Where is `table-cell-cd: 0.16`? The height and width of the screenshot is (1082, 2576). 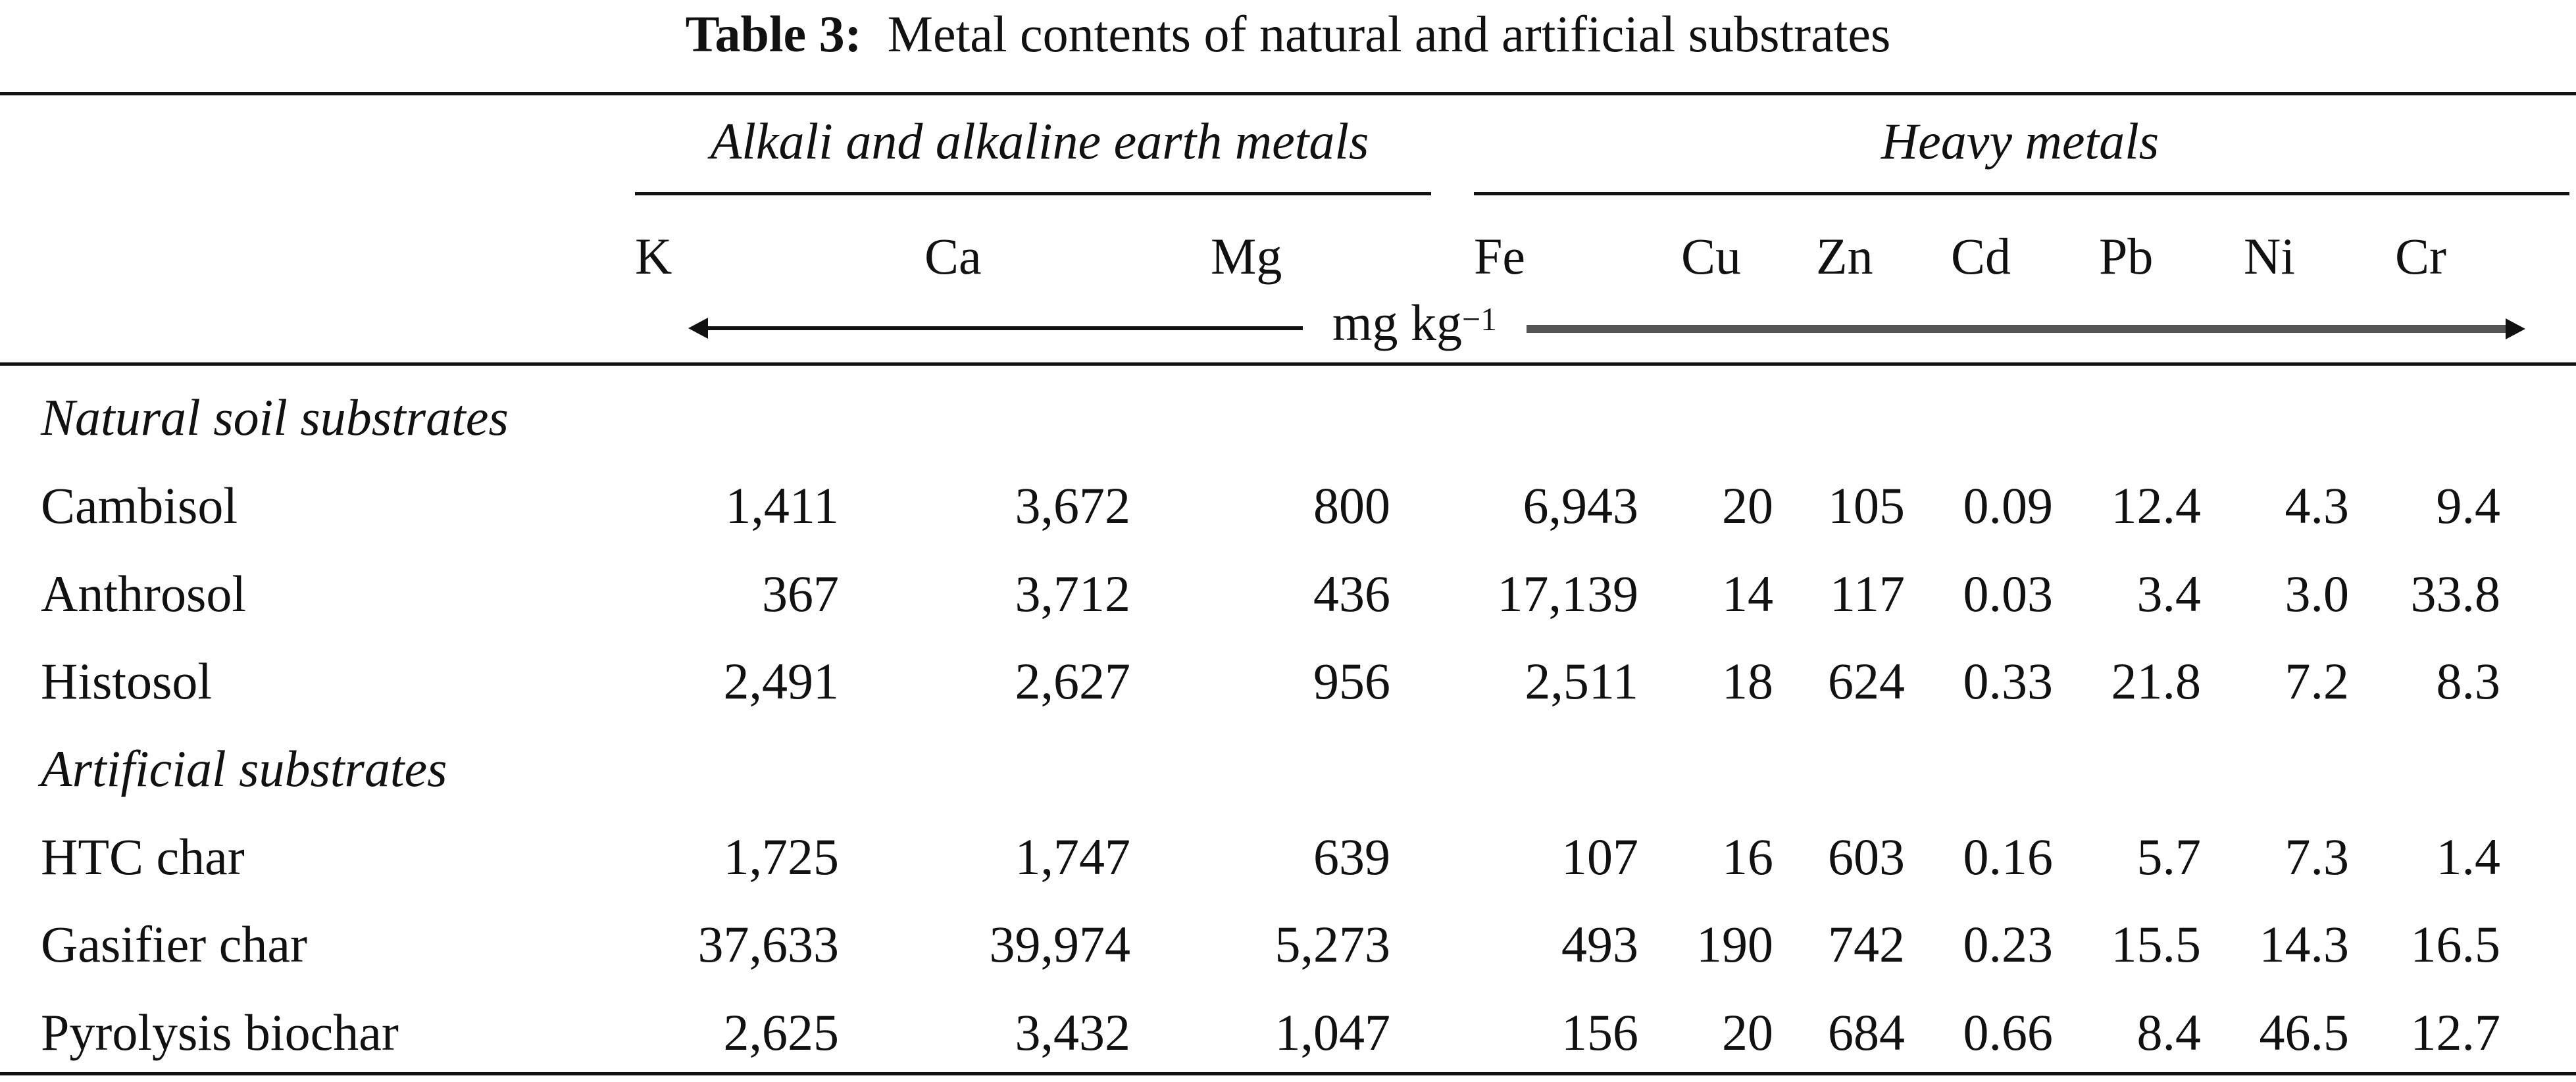
table-cell-cd: 0.16 is located at coordinates (2009, 856).